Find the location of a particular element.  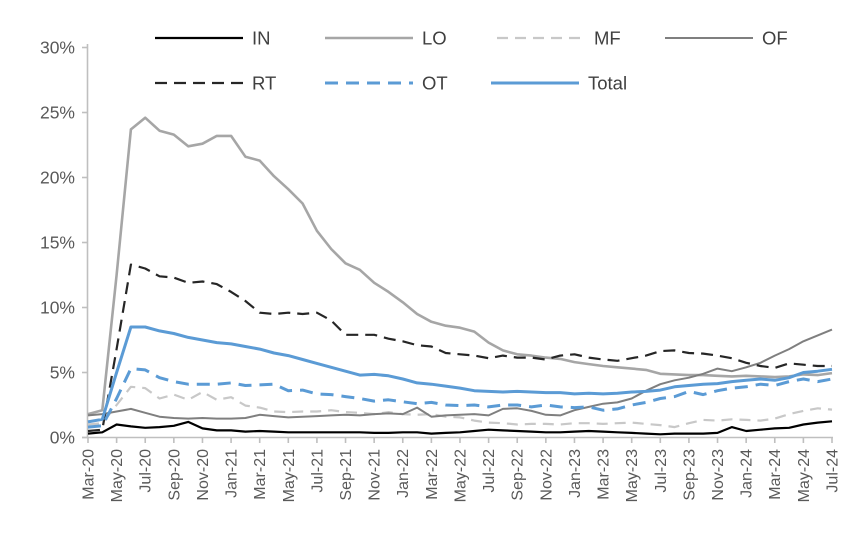

x-tick-label: Nov-20 is located at coordinates (203, 475).